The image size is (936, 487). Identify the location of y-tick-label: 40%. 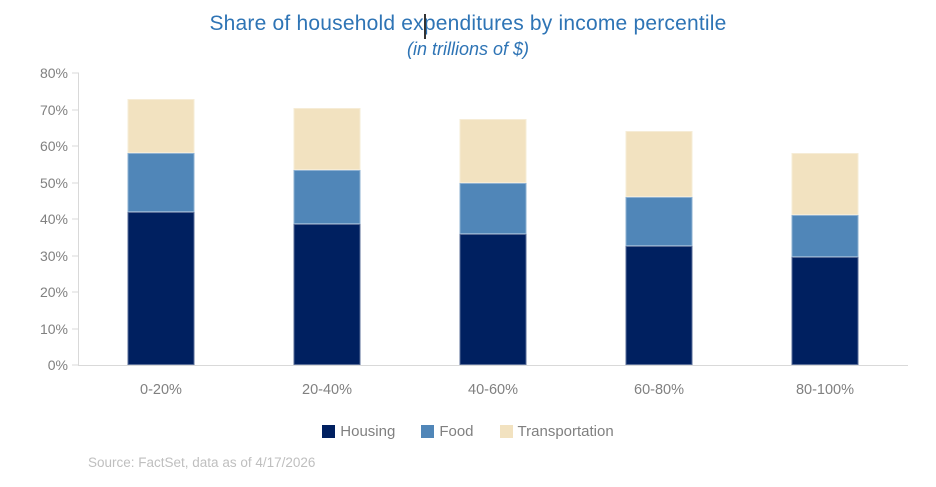
(53, 219).